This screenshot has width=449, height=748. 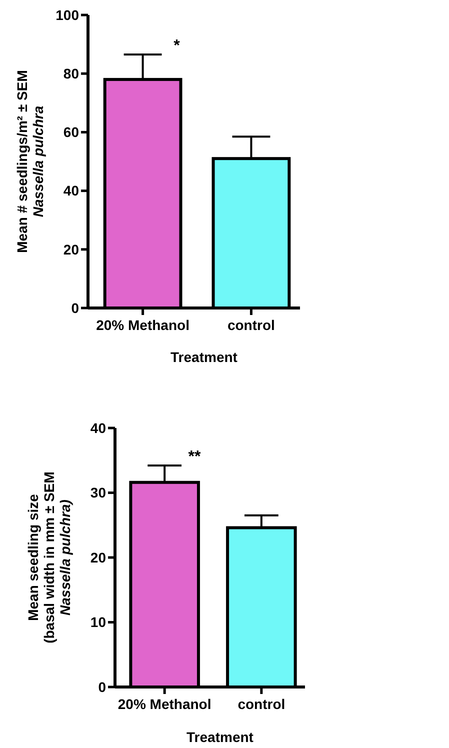 What do you see at coordinates (98, 622) in the screenshot?
I see `y-tick-label: 10` at bounding box center [98, 622].